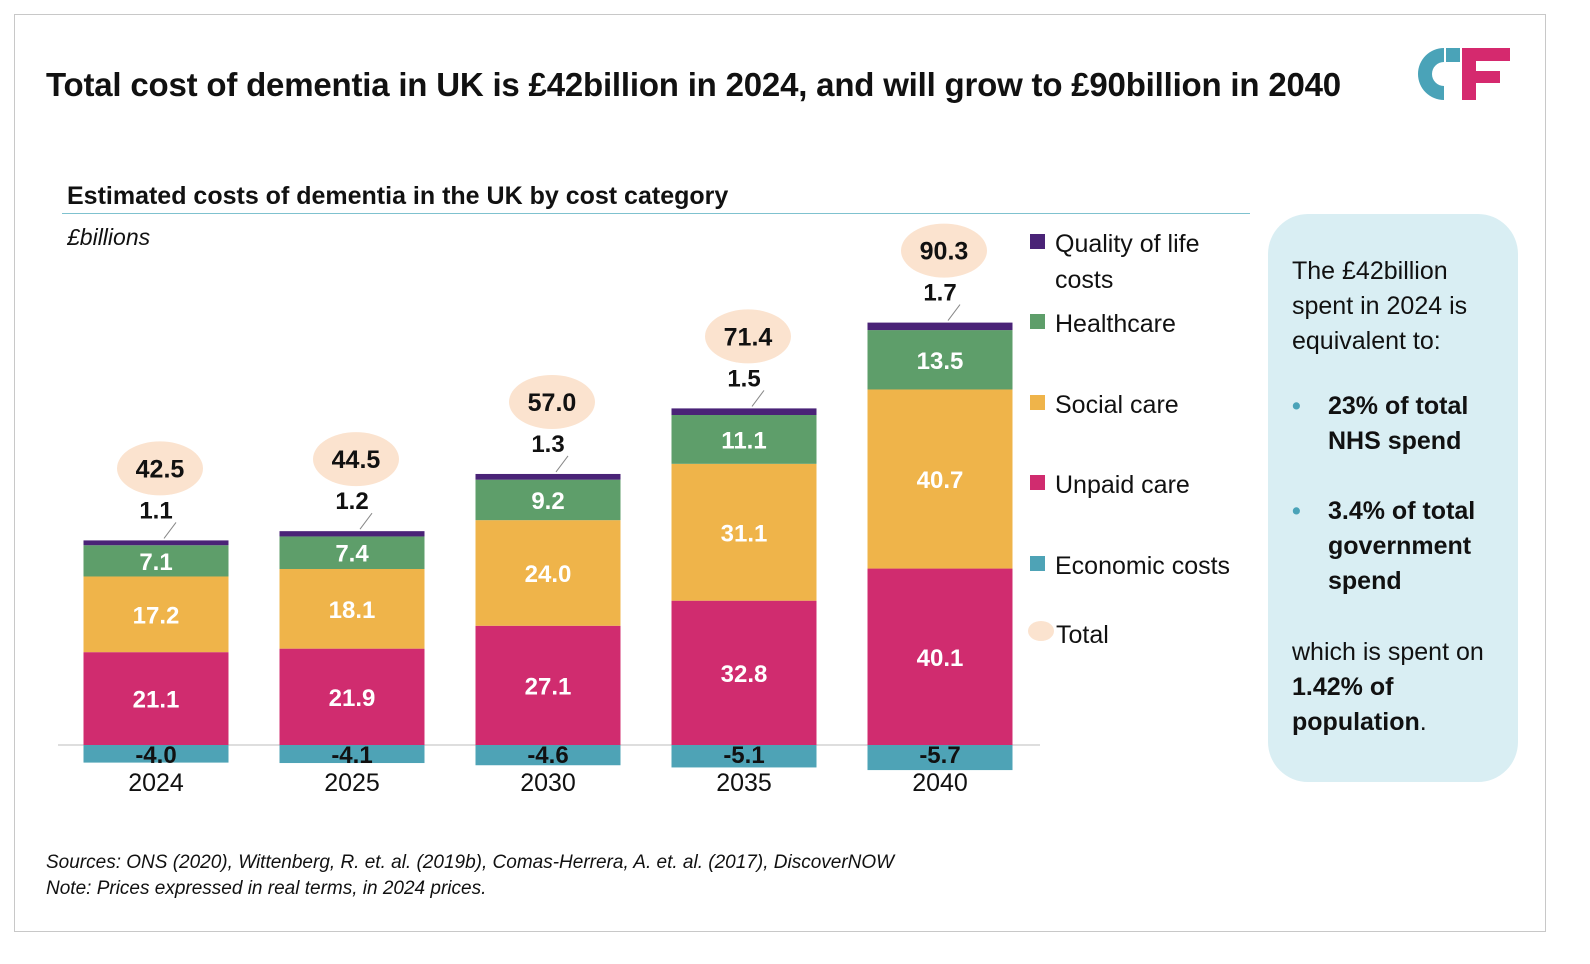 The height and width of the screenshot is (964, 1590). Describe the element at coordinates (547, 444) in the screenshot. I see `data-label-quality-of-life-costs-2030: 1.3` at that location.